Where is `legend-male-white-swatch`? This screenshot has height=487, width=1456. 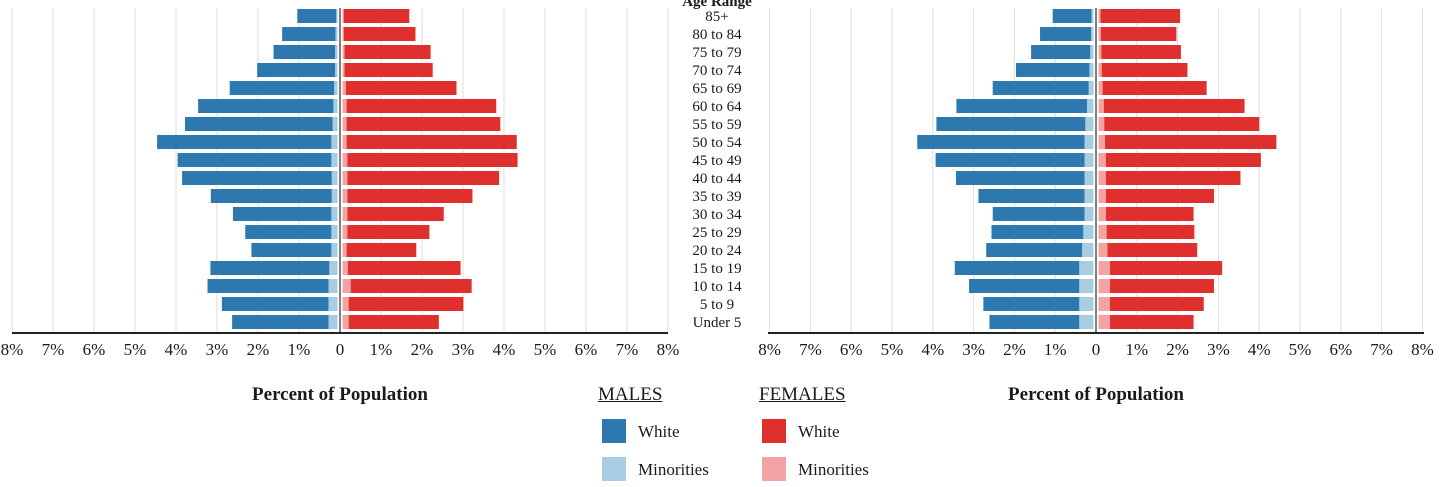 legend-male-white-swatch is located at coordinates (614, 431).